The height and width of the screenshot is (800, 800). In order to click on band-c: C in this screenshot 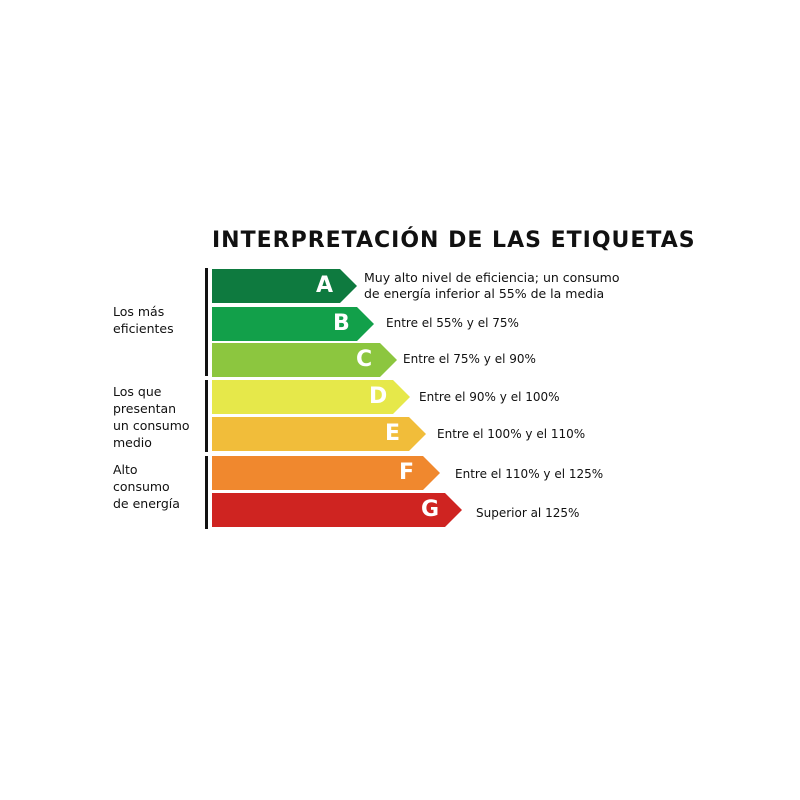, I will do `click(304, 360)`.